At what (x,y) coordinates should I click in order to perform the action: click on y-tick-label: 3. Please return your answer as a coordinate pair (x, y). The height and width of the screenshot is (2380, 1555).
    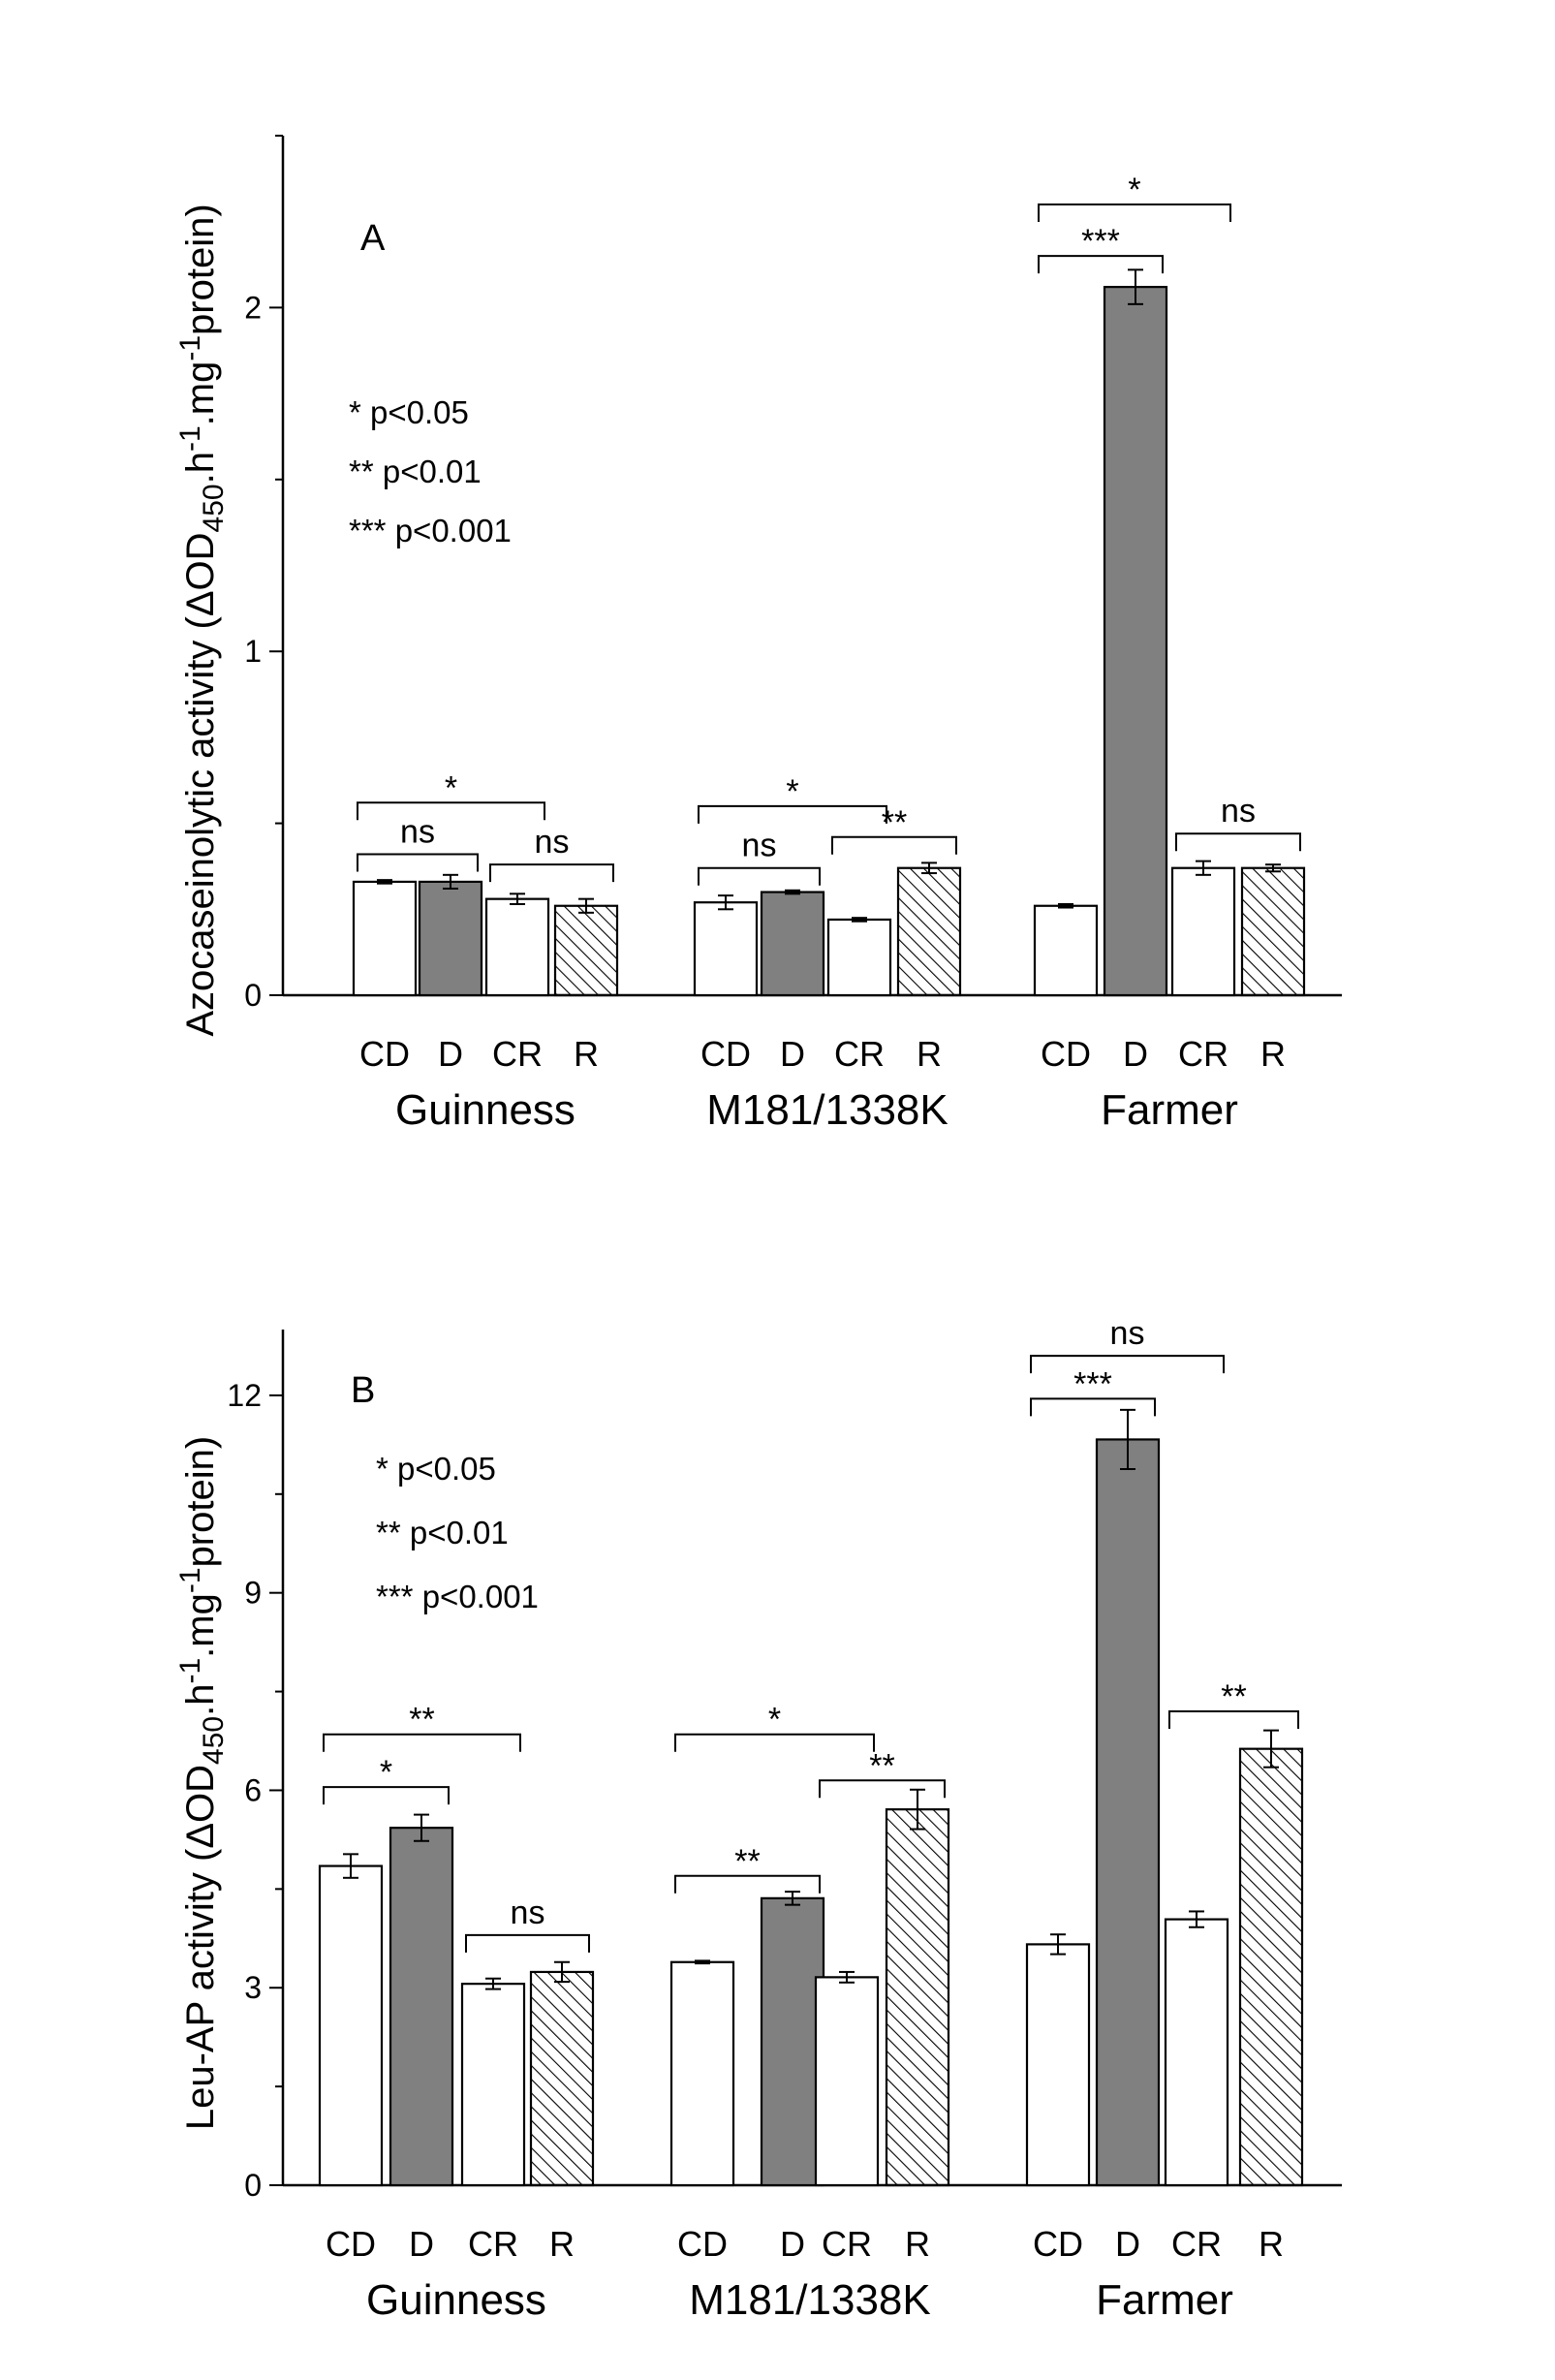
    Looking at the image, I should click on (253, 1988).